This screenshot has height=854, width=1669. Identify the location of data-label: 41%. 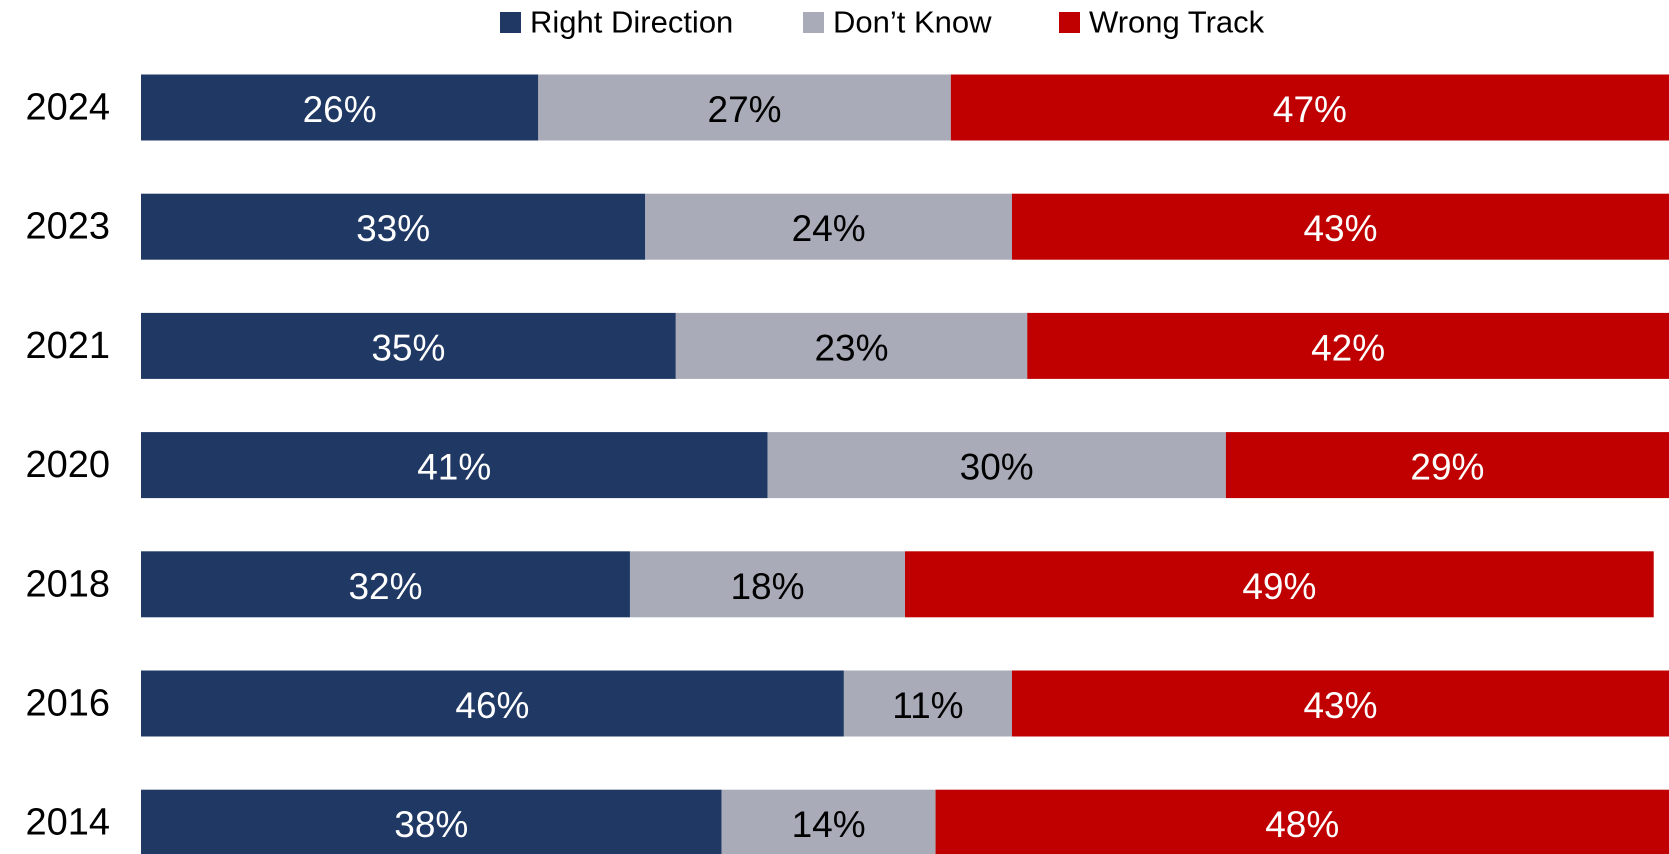
(454, 467).